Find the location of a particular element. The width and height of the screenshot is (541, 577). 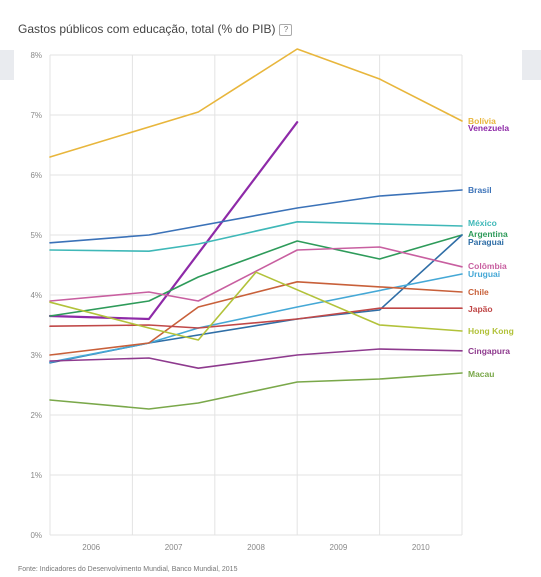

series-line-japao is located at coordinates (256, 318).